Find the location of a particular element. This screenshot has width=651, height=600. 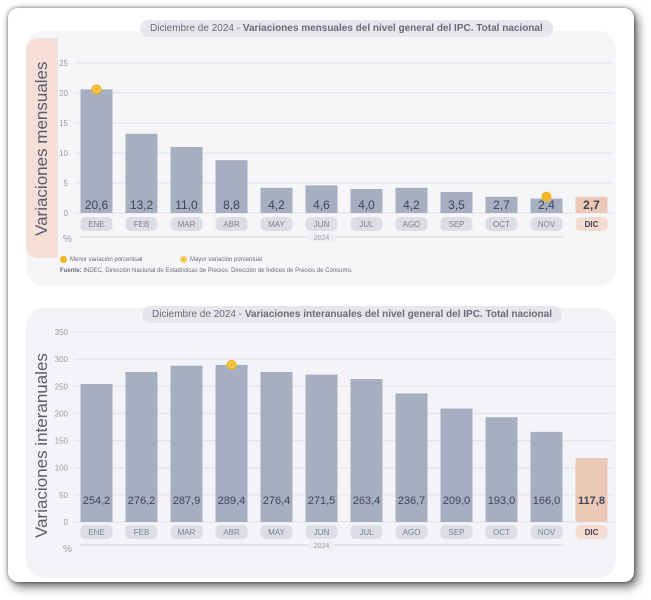

chart1-value-label: 2,4 is located at coordinates (546, 205).